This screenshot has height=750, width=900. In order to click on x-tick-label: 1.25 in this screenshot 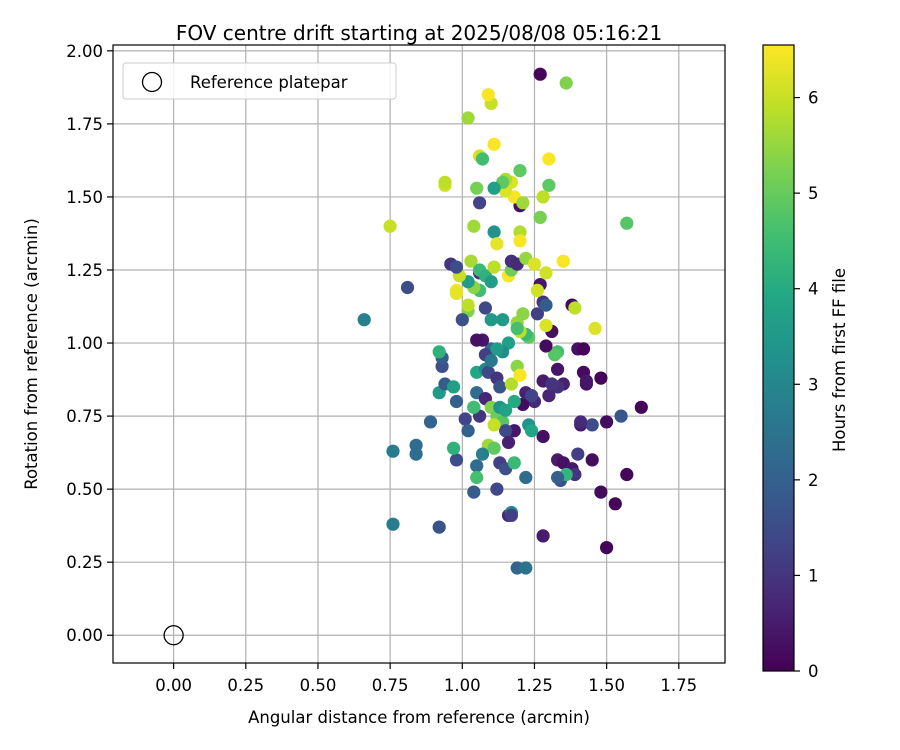, I will do `click(534, 685)`.